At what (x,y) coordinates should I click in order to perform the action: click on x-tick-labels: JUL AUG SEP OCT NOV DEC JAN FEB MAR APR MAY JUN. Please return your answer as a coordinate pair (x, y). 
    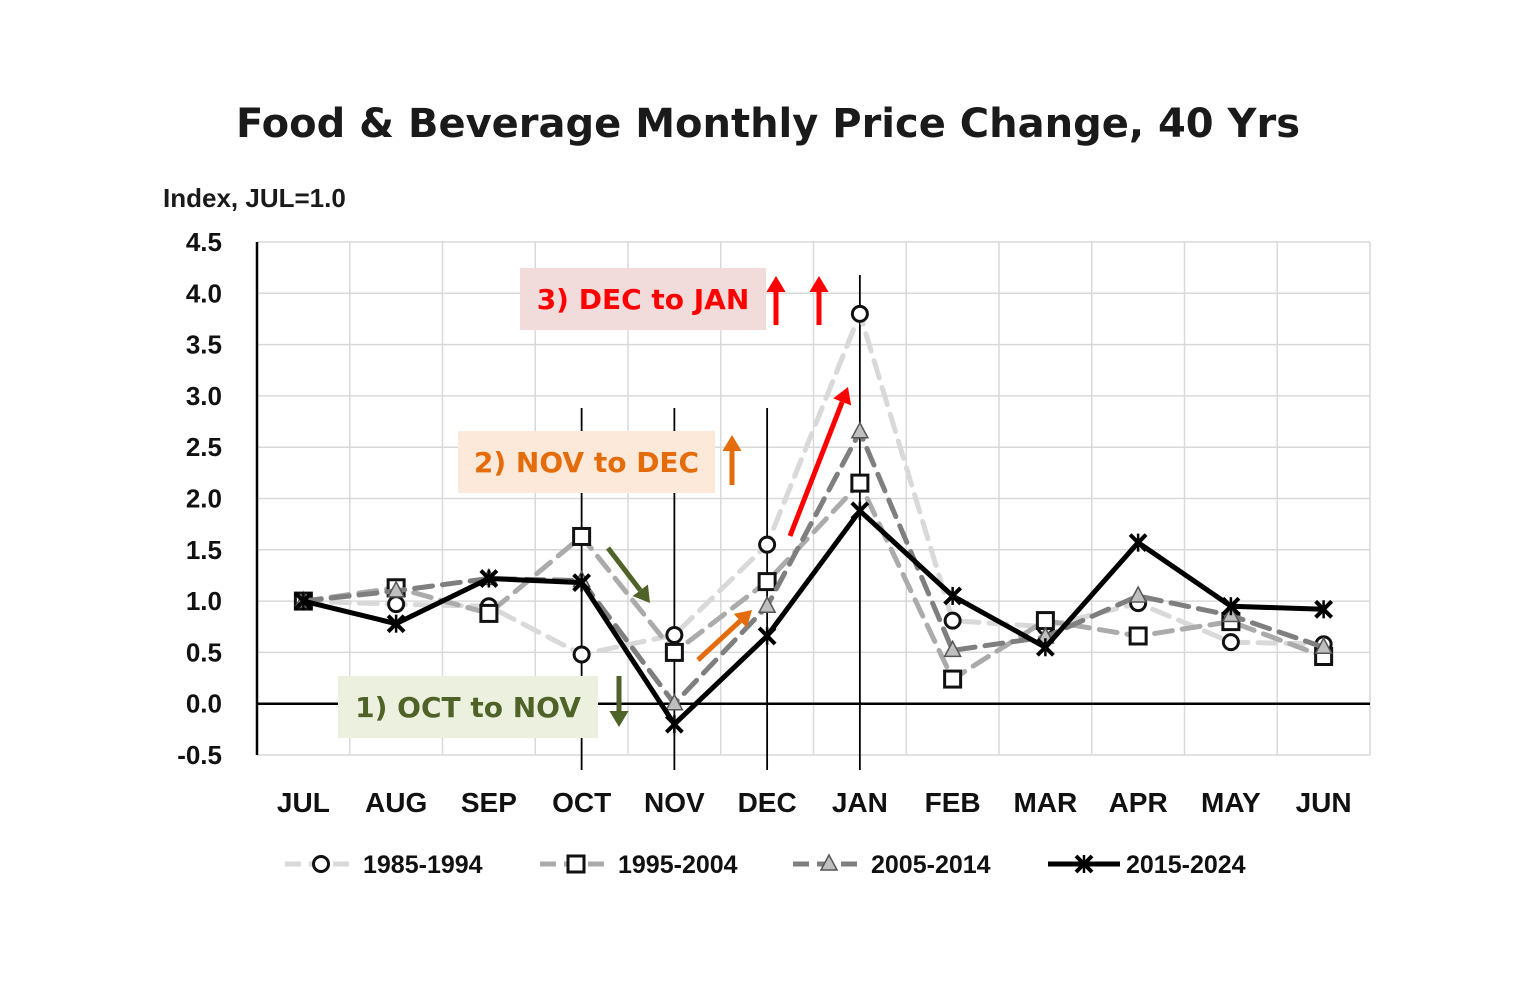
    Looking at the image, I should click on (814, 802).